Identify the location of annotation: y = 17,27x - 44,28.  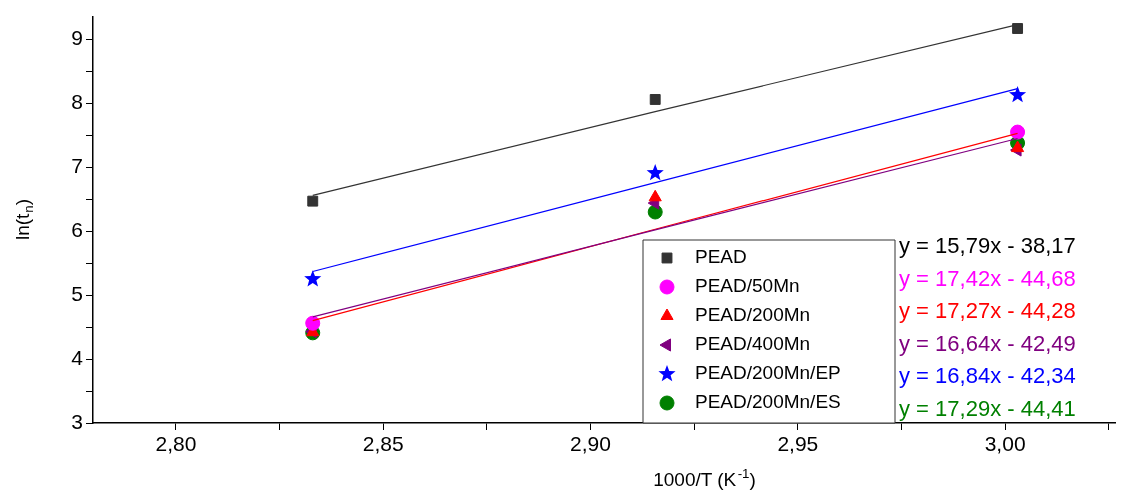
(987, 311).